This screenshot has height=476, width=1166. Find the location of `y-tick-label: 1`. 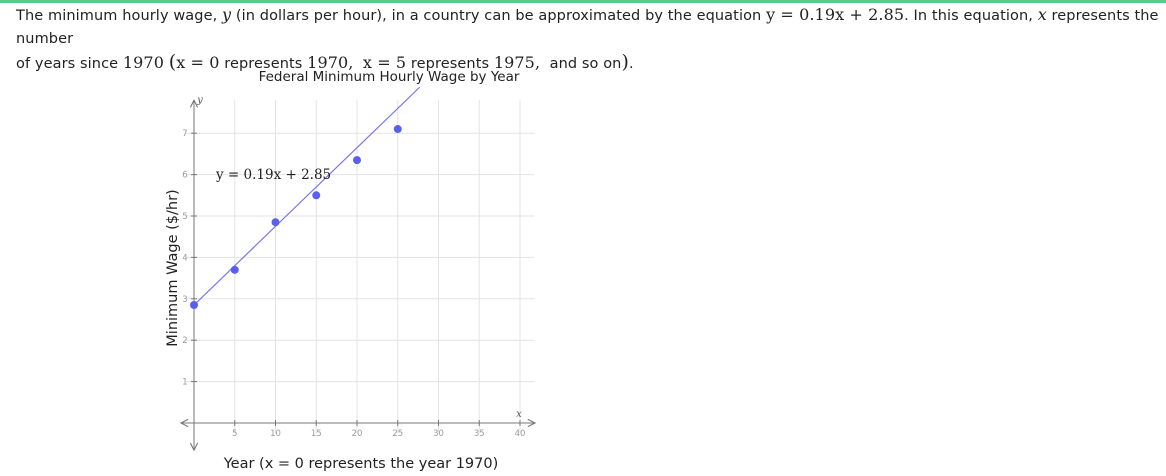

y-tick-label: 1 is located at coordinates (184, 383).